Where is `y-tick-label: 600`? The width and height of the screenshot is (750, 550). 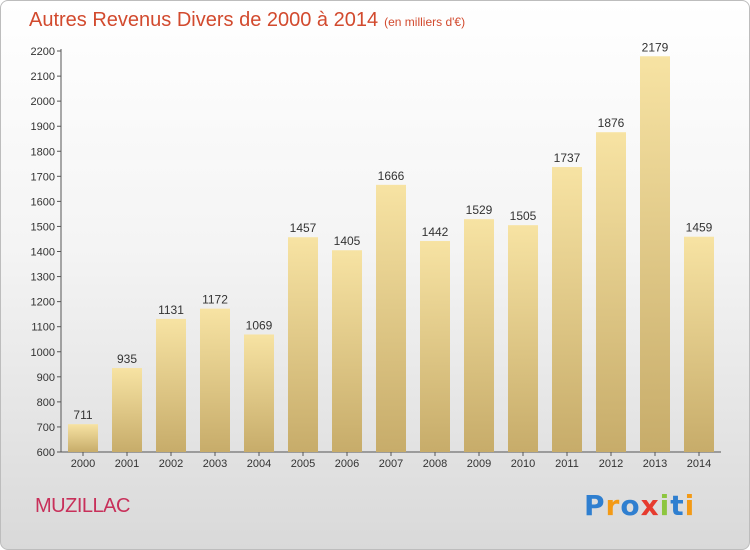 y-tick-label: 600 is located at coordinates (46, 453).